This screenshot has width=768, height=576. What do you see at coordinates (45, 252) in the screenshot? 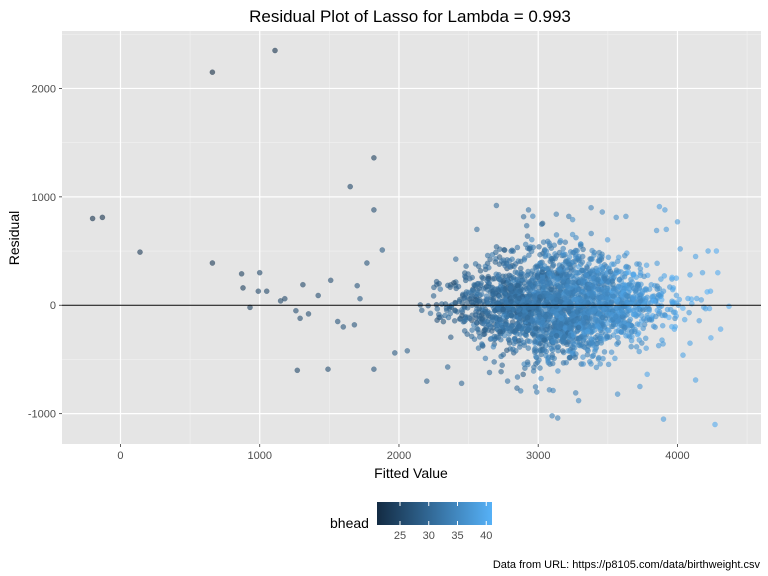
I see `y-axis-ticks: -1000 0 1000 2000` at bounding box center [45, 252].